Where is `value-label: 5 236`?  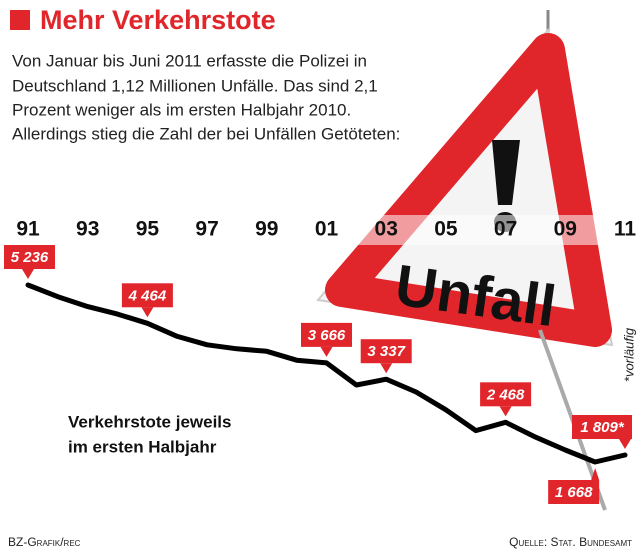
value-label: 5 236 is located at coordinates (30, 257).